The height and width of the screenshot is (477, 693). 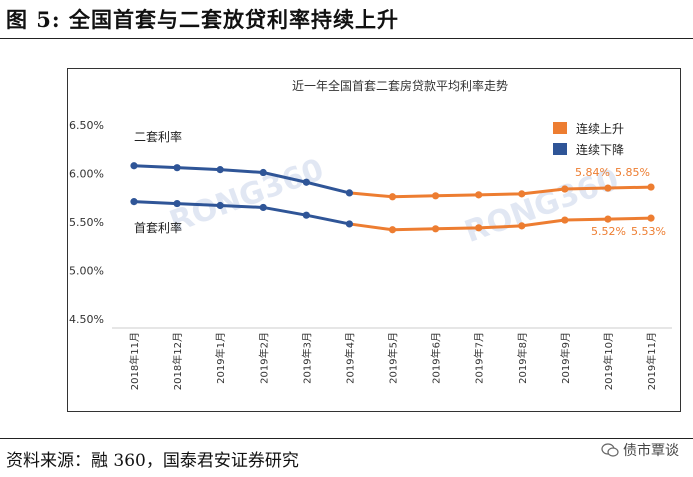 I want to click on source-note: 资料来源：融 360，国泰君安证券研究, so click(x=152, y=461).